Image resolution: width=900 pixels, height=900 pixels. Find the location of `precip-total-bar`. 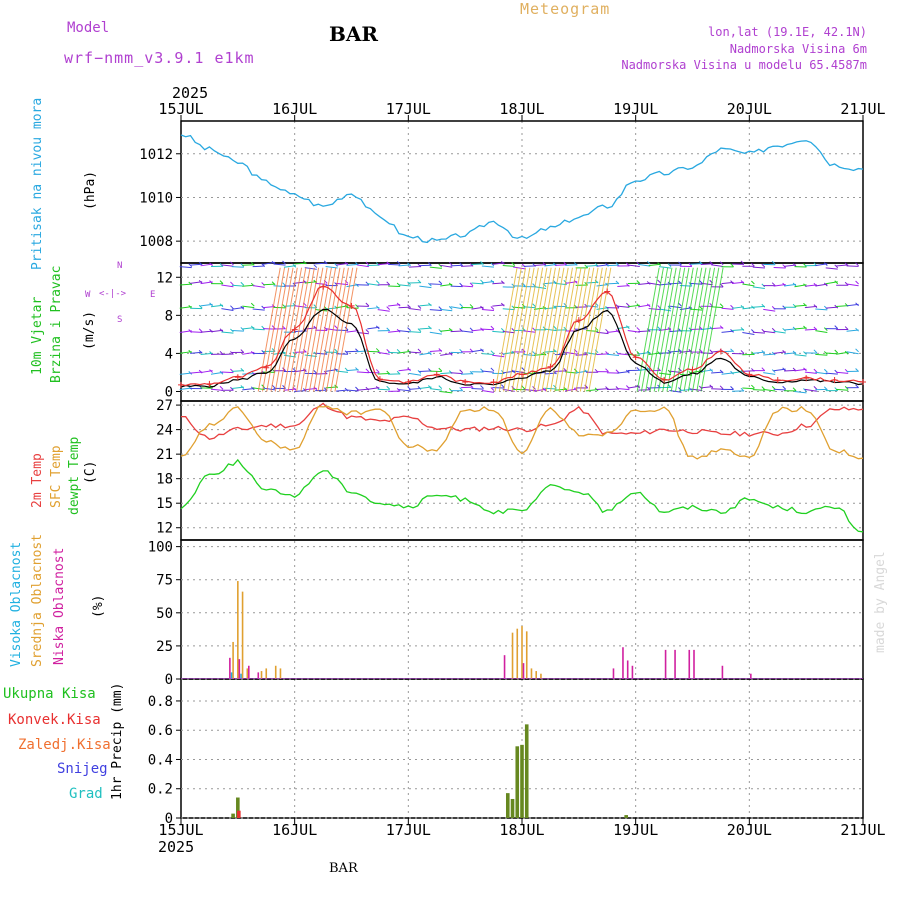

precip-total-bar is located at coordinates (626, 816).